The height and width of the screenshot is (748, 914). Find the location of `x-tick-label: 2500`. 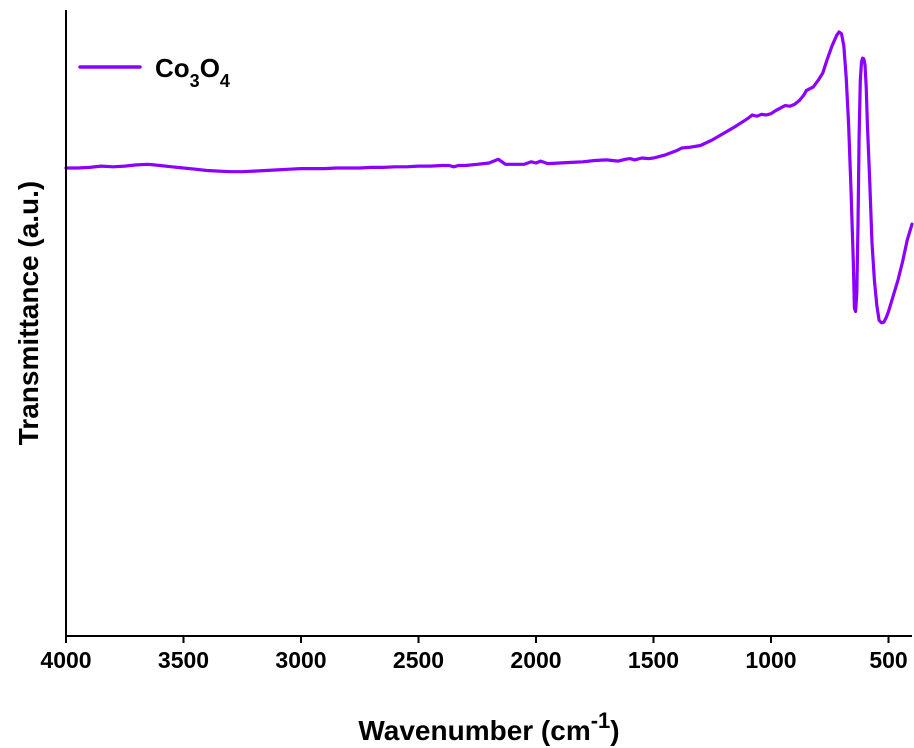

x-tick-label: 2500 is located at coordinates (418, 660).